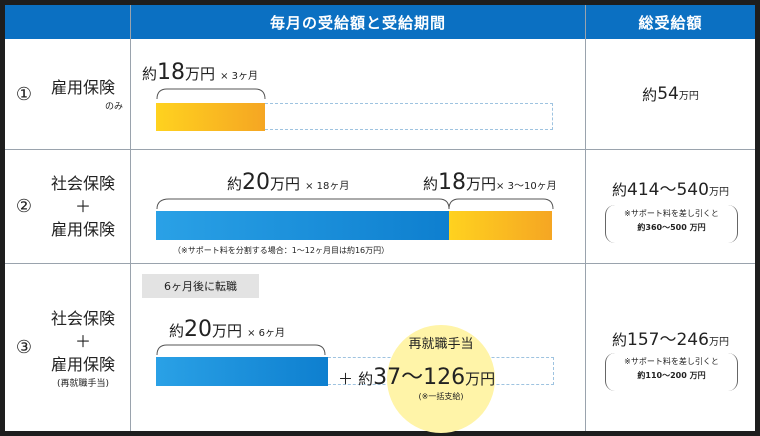 This screenshot has height=436, width=760. I want to click on row-number: ①, so click(24, 94).